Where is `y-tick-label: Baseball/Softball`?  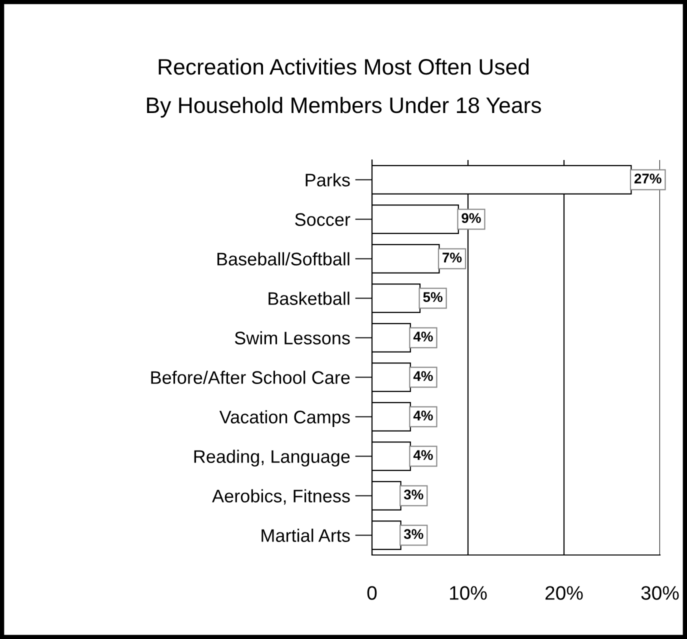
y-tick-label: Baseball/Softball is located at coordinates (283, 259).